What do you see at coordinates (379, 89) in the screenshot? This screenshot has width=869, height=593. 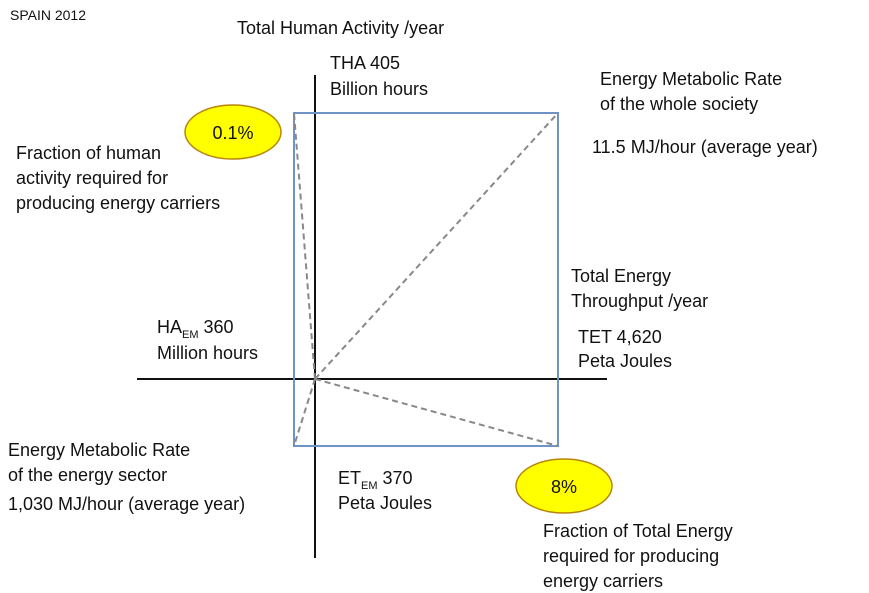 I see `label: Billion hours` at bounding box center [379, 89].